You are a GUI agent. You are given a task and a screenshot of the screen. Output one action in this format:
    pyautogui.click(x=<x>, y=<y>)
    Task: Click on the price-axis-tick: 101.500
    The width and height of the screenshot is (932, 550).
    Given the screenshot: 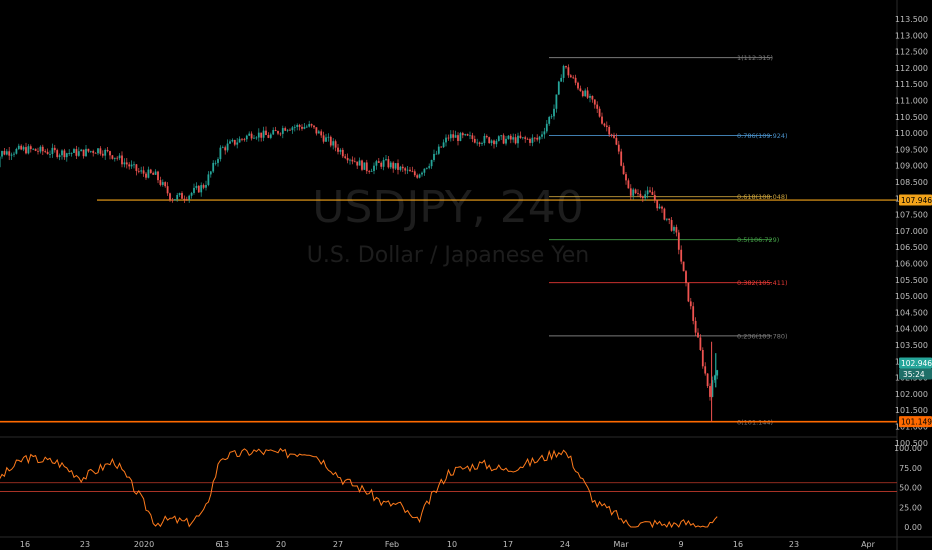 What is the action you would take?
    pyautogui.click(x=911, y=410)
    